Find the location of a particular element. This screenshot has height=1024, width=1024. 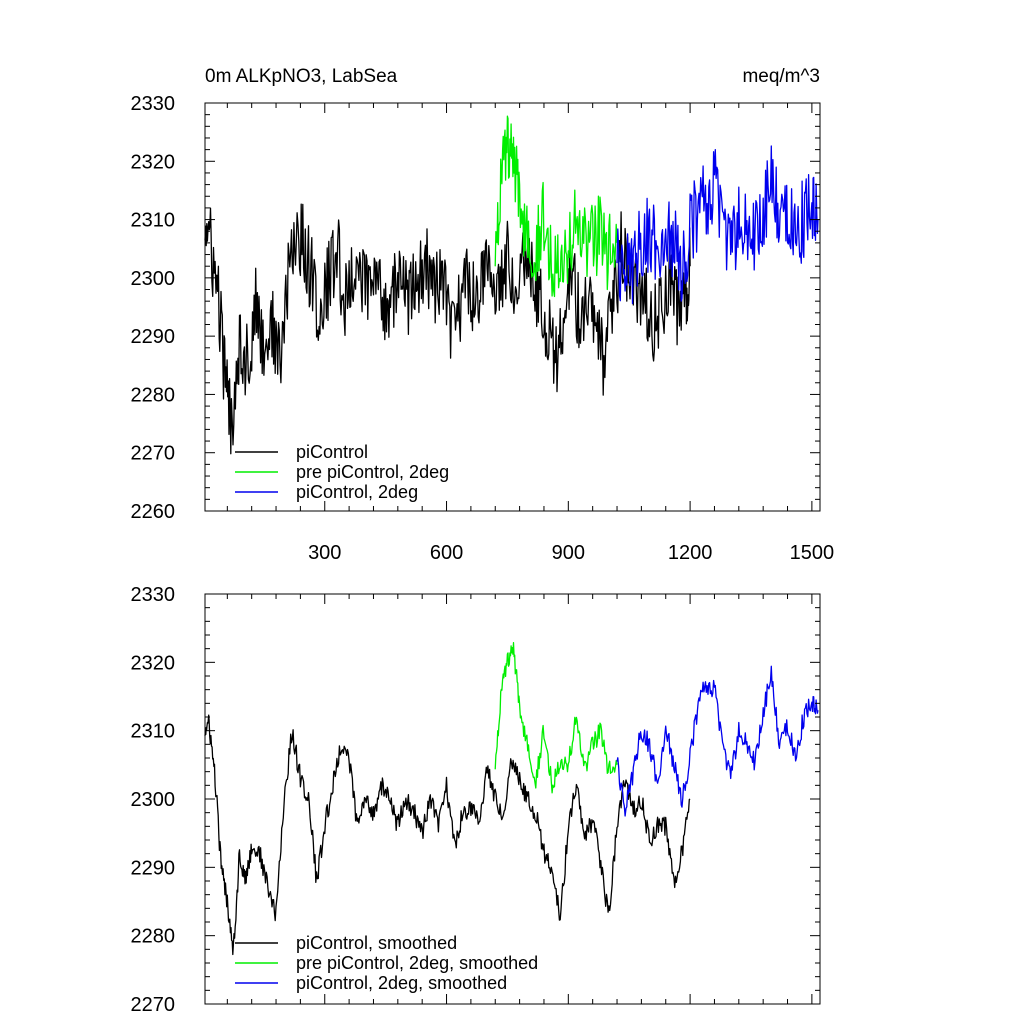

legend-label: pre piControl, 2deg, smoothed is located at coordinates (417, 963).